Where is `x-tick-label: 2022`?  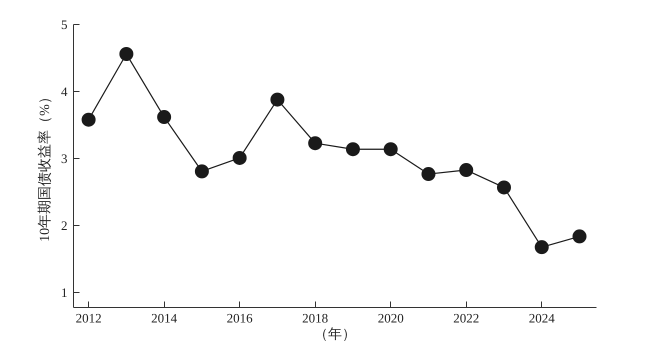 x-tick-label: 2022 is located at coordinates (466, 318).